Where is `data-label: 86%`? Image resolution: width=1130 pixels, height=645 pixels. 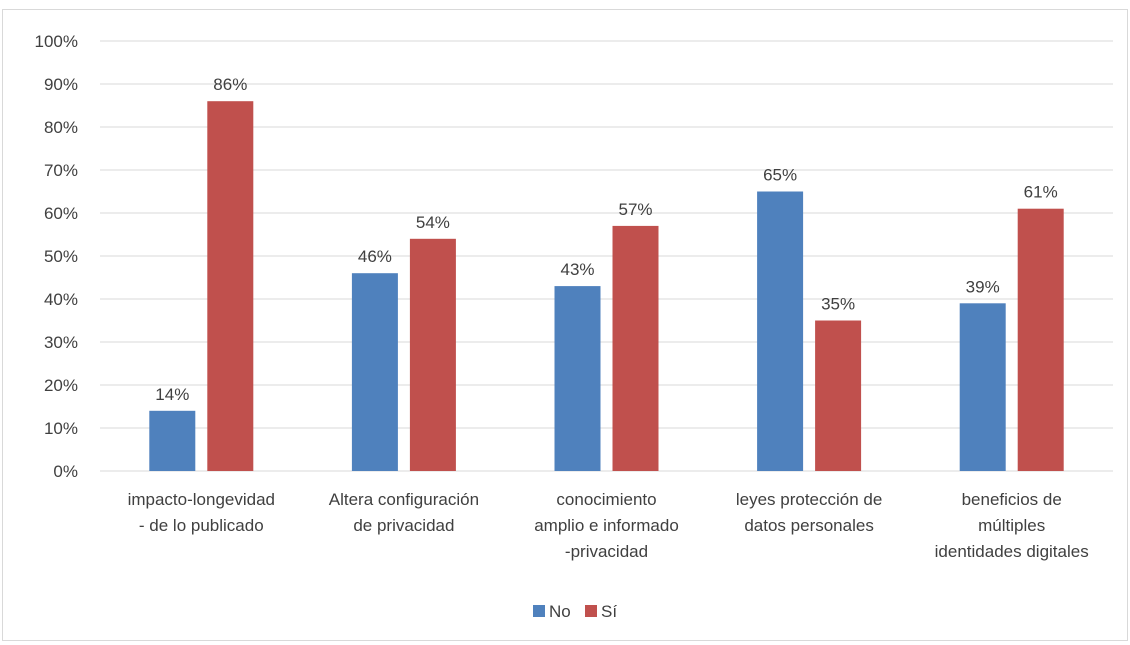
data-label: 86% is located at coordinates (230, 84).